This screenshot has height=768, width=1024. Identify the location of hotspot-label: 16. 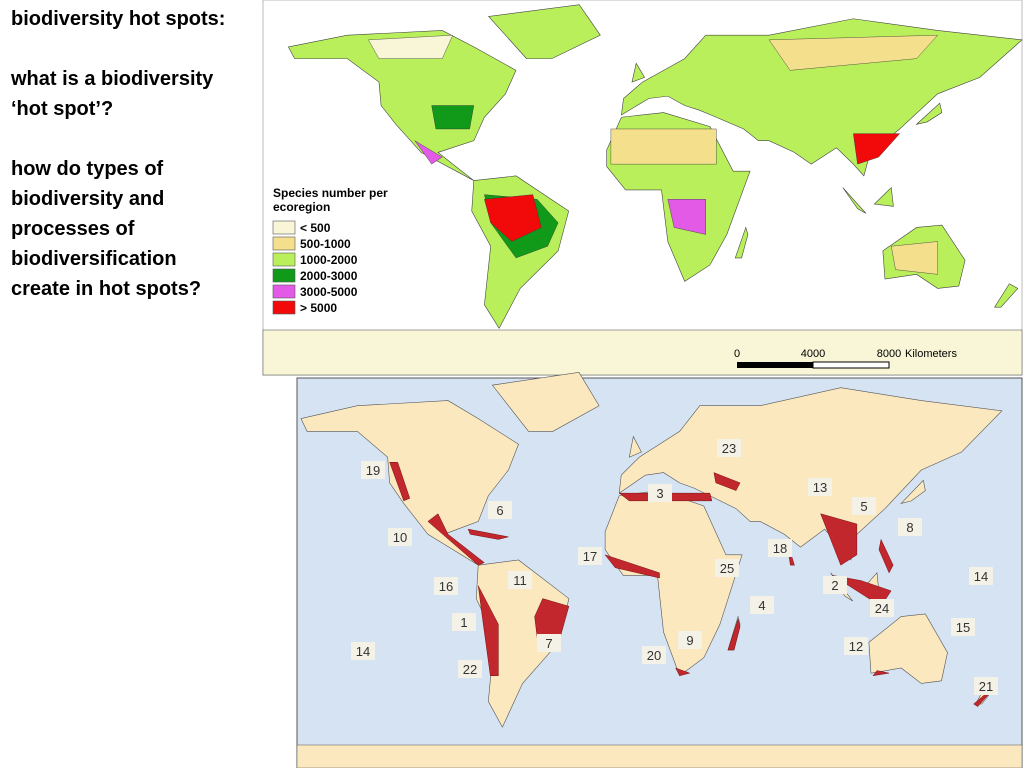
(446, 586).